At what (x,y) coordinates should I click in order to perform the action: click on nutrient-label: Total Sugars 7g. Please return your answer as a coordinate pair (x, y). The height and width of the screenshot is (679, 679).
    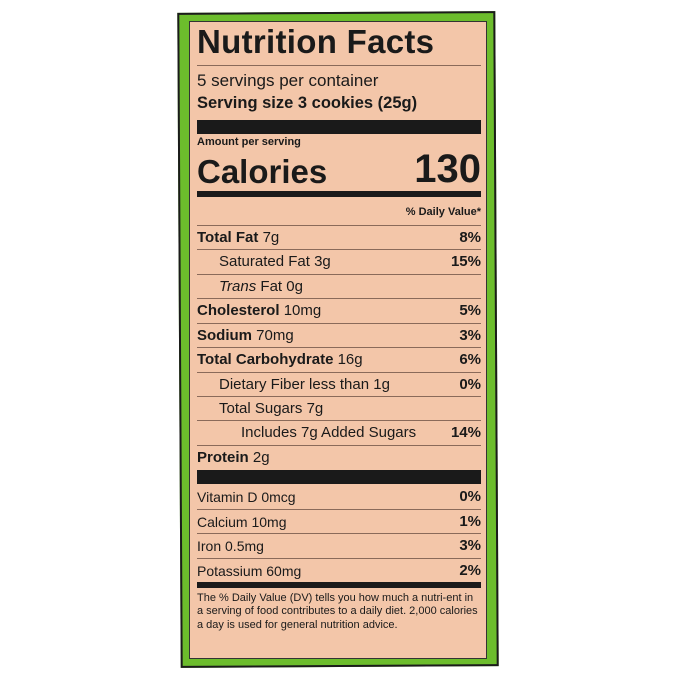
    Looking at the image, I should click on (260, 409).